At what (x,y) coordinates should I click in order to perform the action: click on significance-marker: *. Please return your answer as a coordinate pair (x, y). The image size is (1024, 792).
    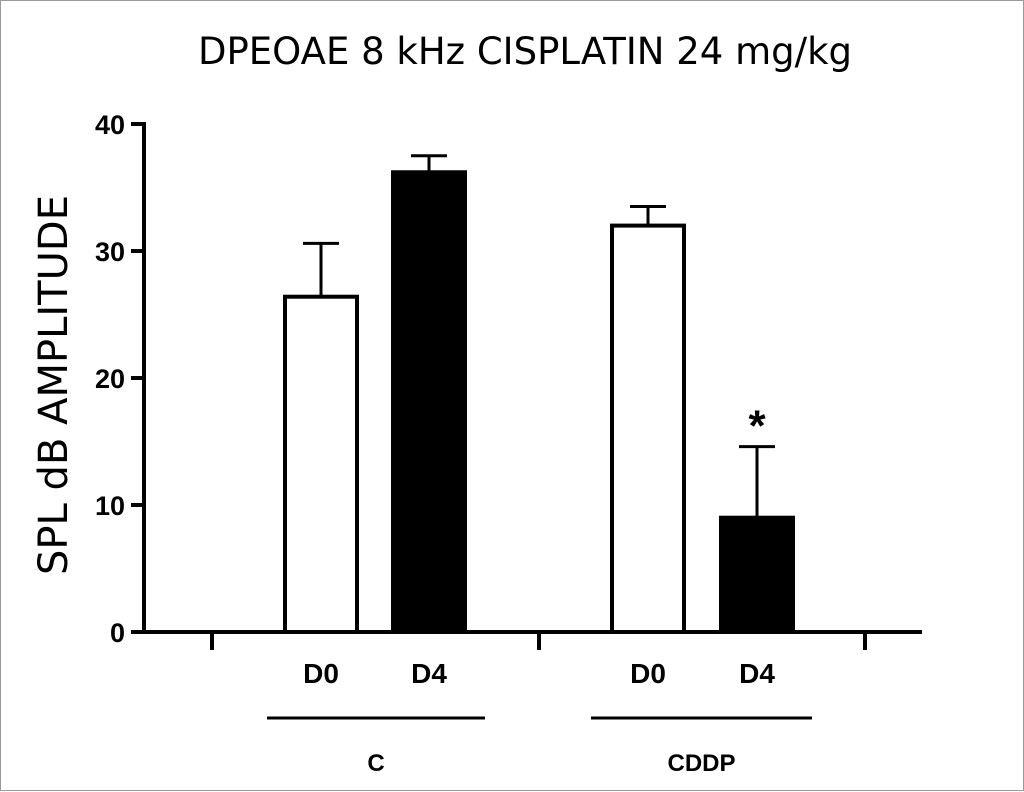
    Looking at the image, I should click on (757, 426).